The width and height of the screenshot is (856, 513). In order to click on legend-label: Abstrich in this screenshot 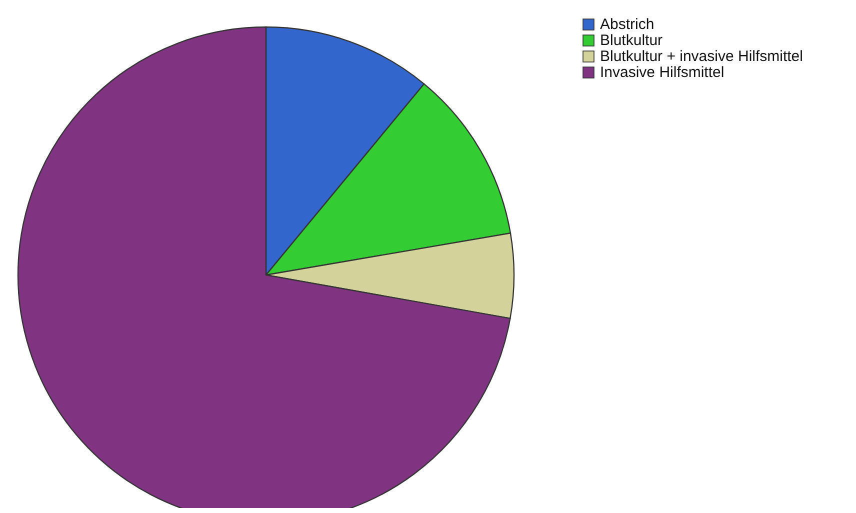, I will do `click(627, 24)`.